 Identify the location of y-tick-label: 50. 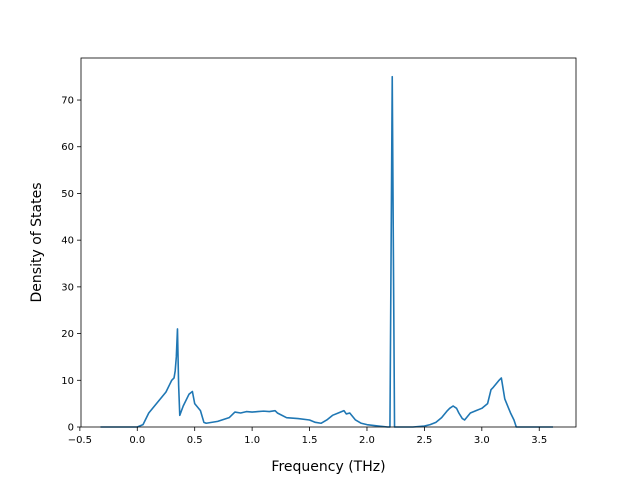
(67, 194).